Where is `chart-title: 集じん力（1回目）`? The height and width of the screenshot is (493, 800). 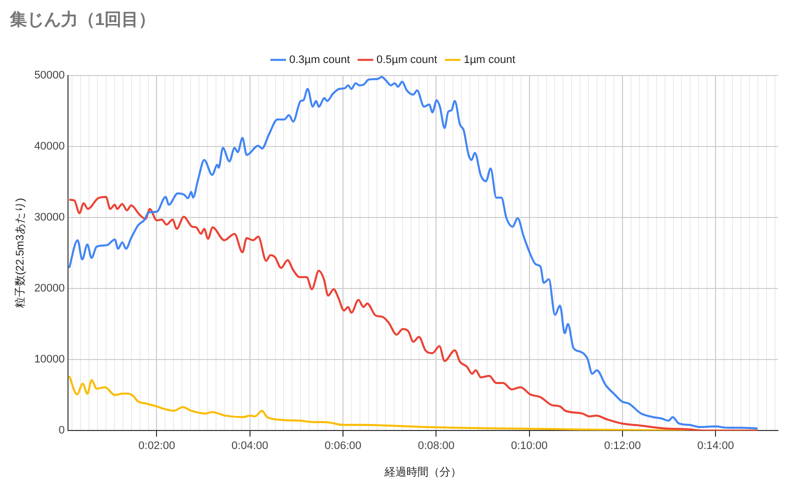 chart-title: 集じん力（1回目） is located at coordinates (82, 19).